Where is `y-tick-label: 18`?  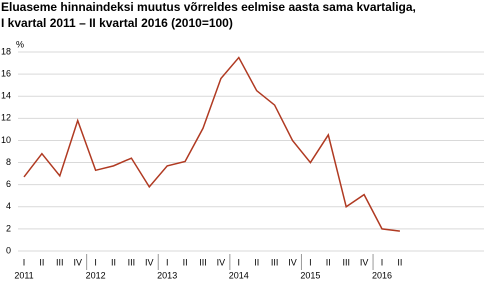
y-tick-label: 18 is located at coordinates (6, 51).